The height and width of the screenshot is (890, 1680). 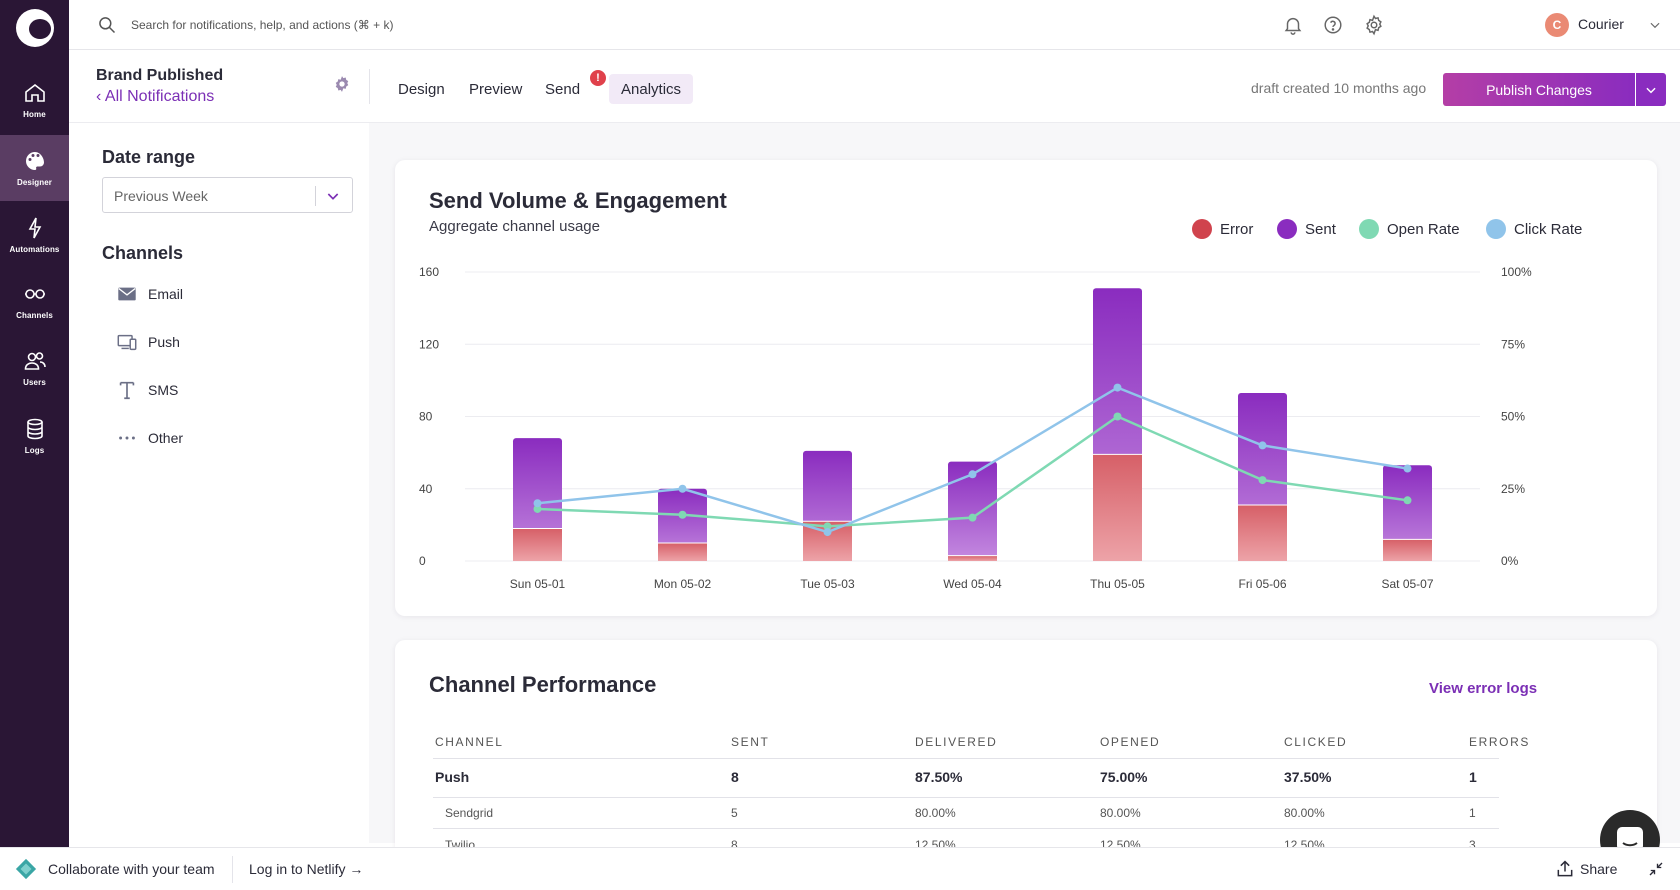 What do you see at coordinates (422, 561) in the screenshot?
I see `y-tick-left: 0` at bounding box center [422, 561].